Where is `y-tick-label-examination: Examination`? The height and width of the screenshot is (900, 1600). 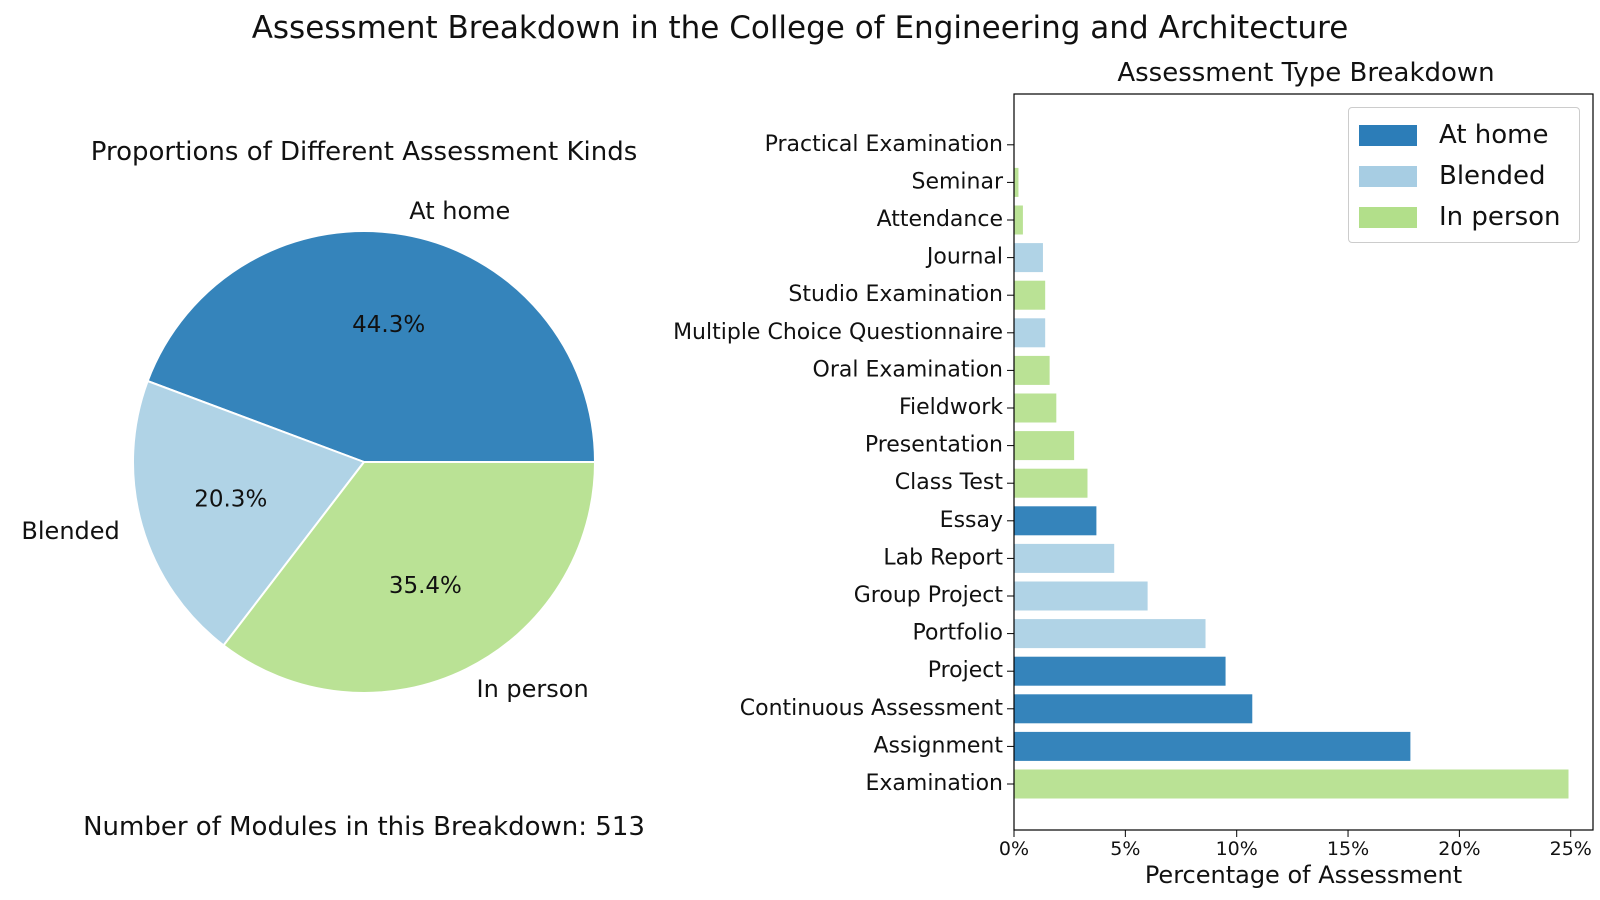
y-tick-label-examination: Examination is located at coordinates (934, 783).